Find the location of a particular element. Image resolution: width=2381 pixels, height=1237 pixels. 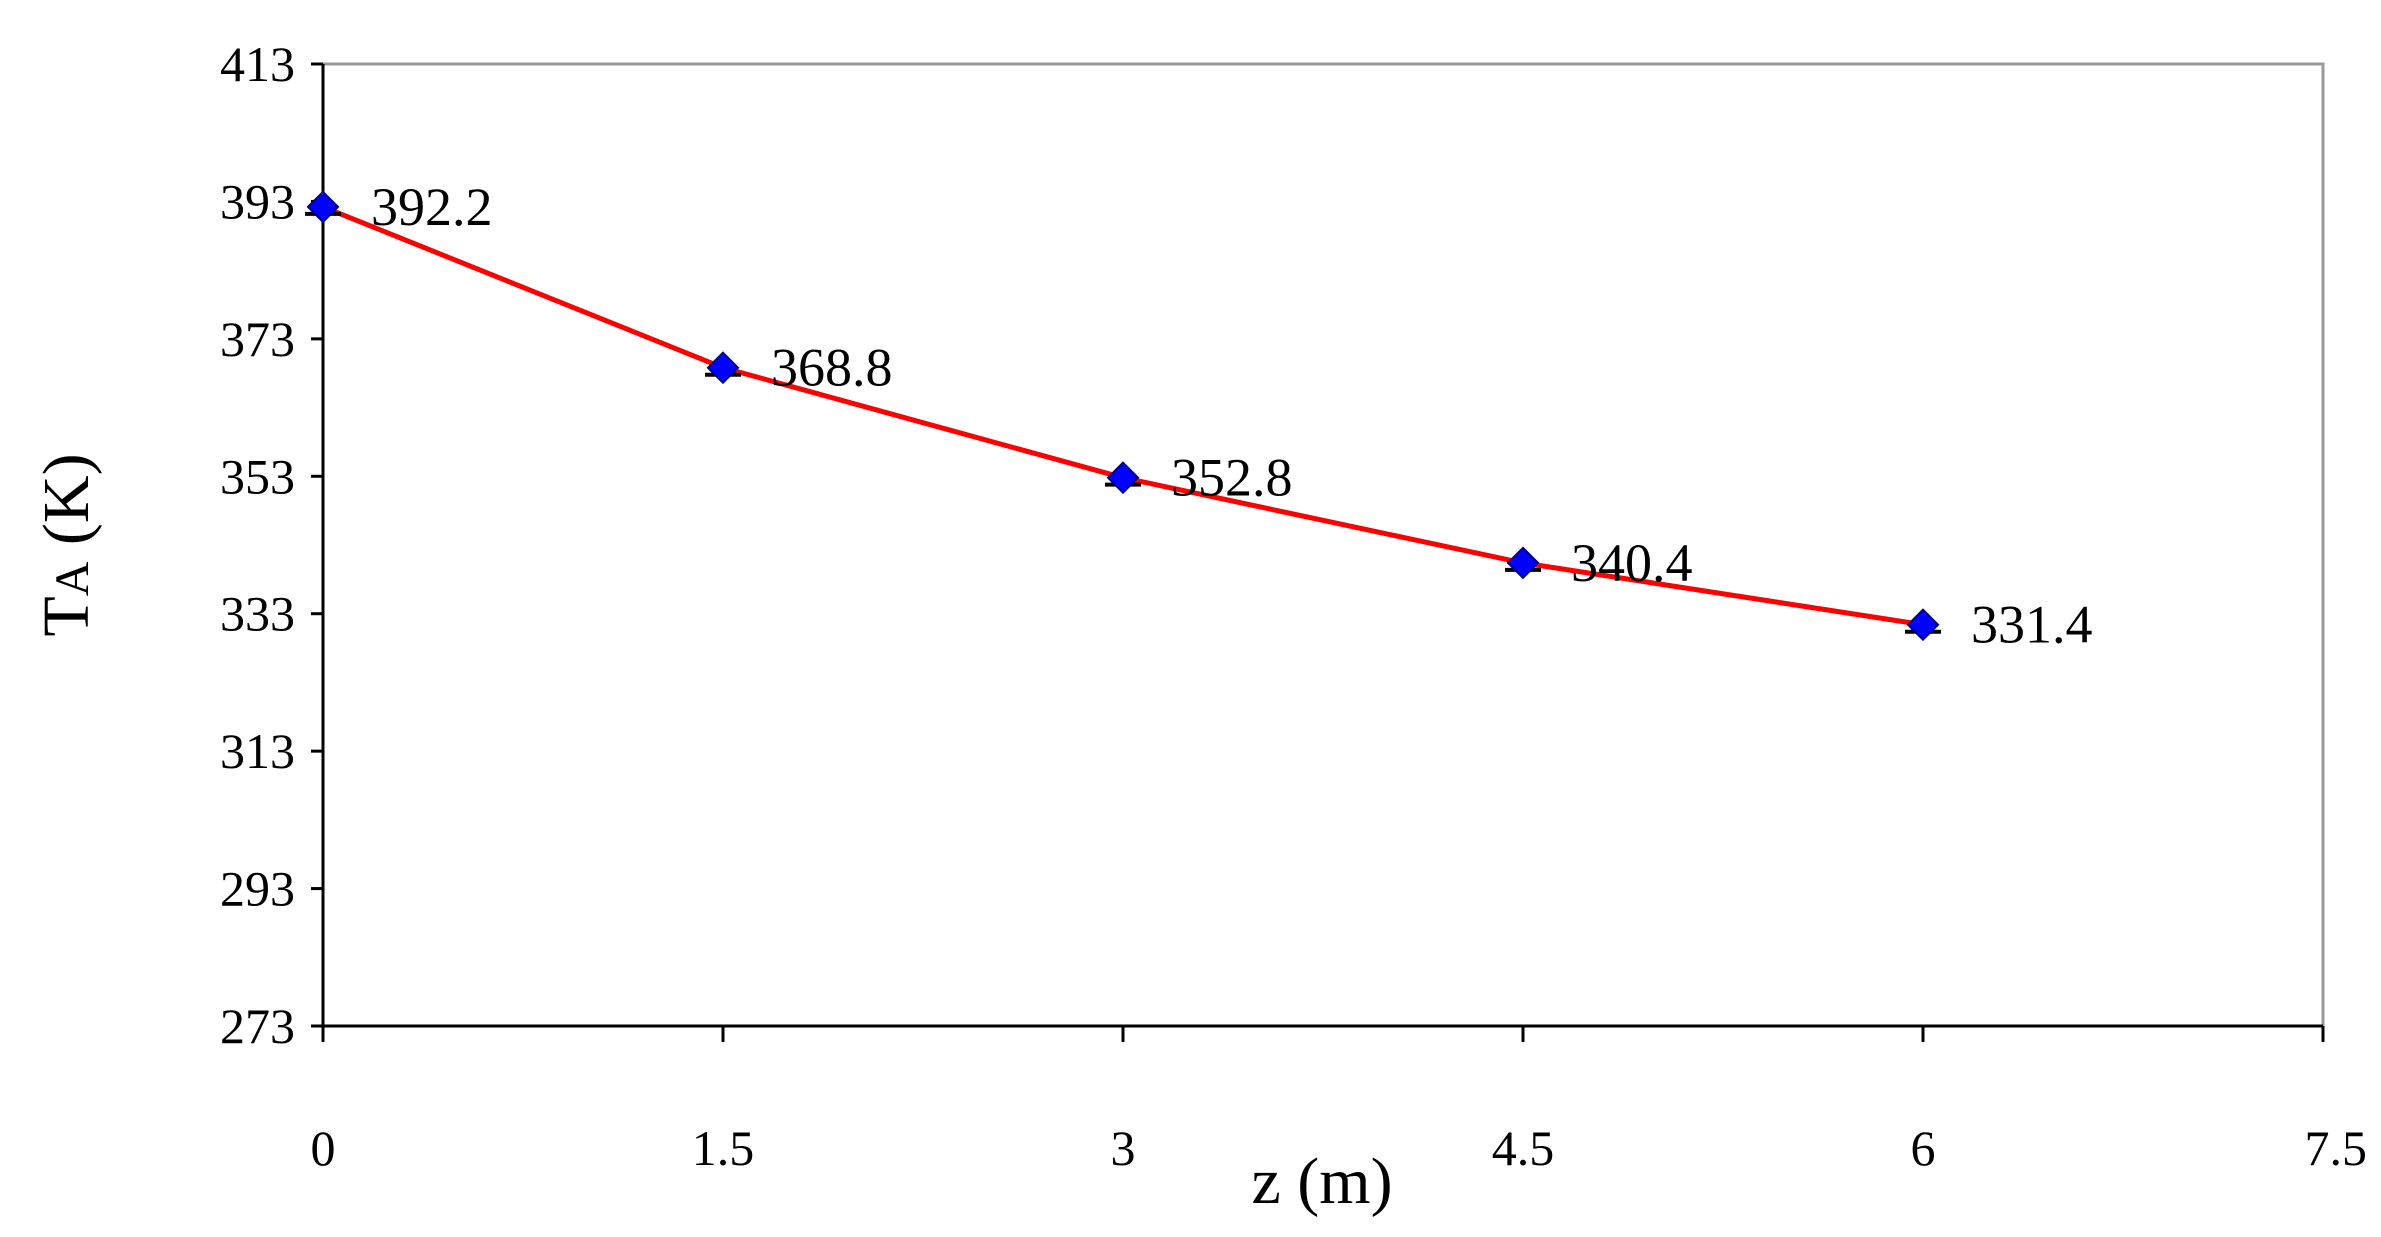

data-label: 352.8 is located at coordinates (1232, 478).